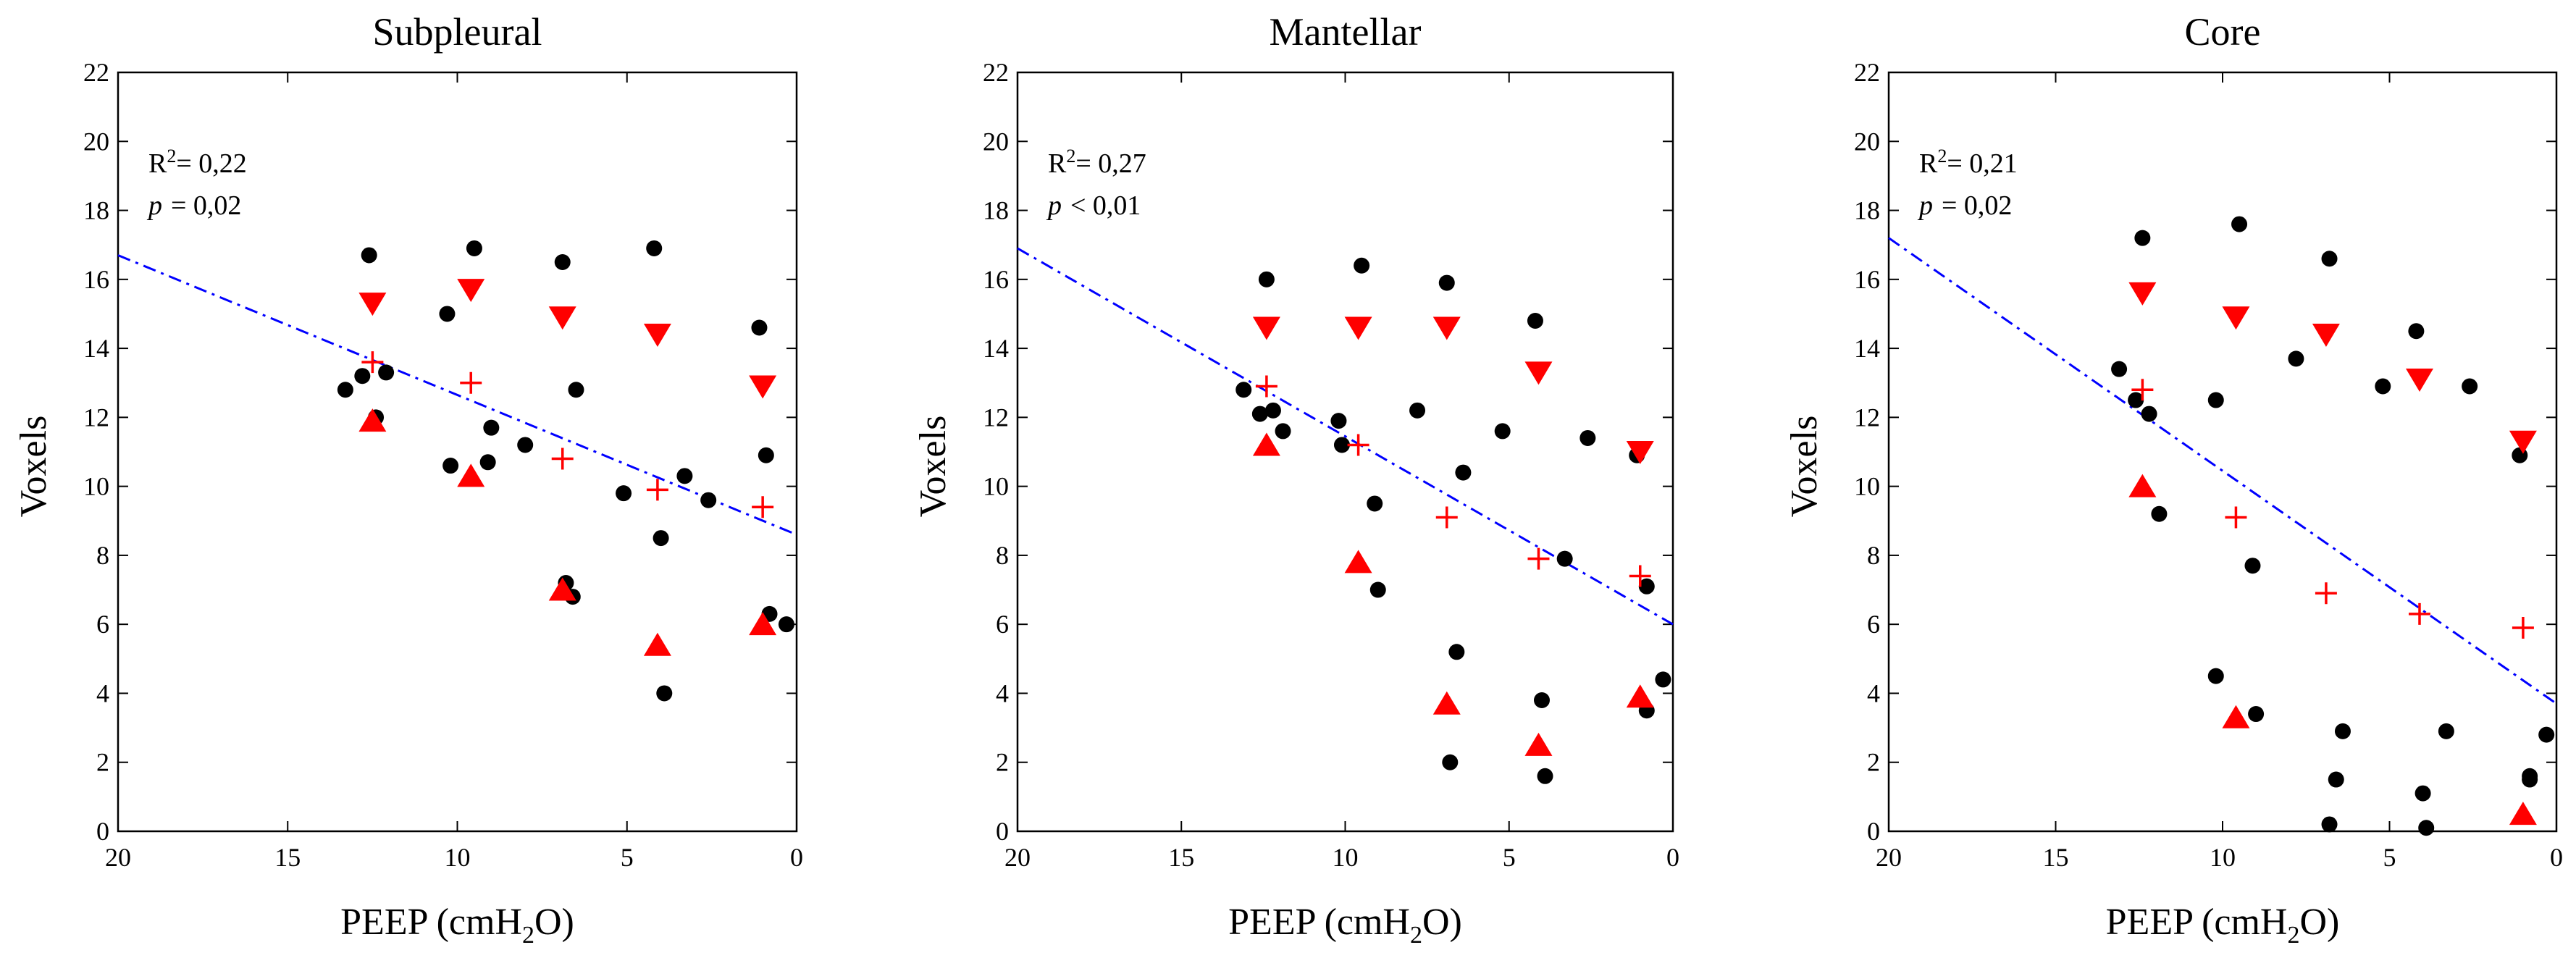 The height and width of the screenshot is (958, 2576). What do you see at coordinates (1968, 162) in the screenshot?
I see `r-squared-label: R2= 0,21` at bounding box center [1968, 162].